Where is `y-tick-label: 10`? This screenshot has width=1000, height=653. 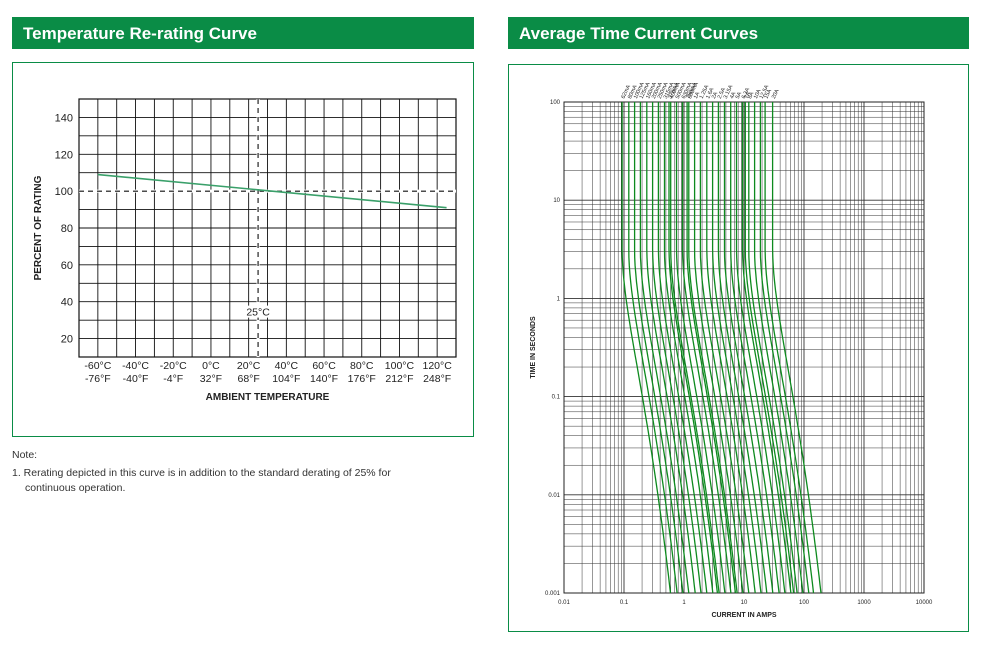
y-tick-label: 10 is located at coordinates (556, 201).